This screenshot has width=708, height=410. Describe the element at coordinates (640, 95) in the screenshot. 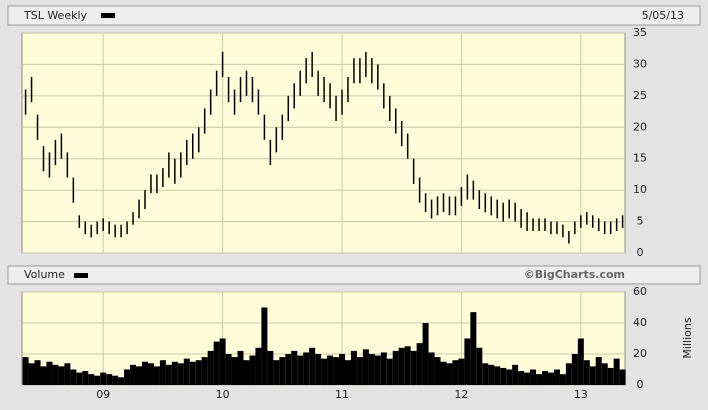

I see `y-tick-label: 25` at that location.